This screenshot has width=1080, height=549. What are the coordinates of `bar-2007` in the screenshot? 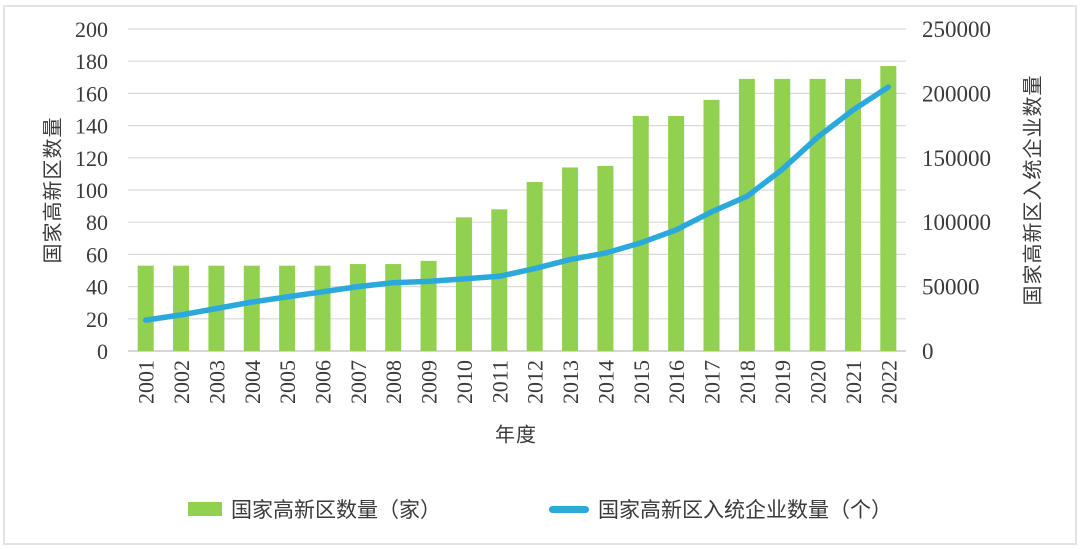 It's located at (357, 307).